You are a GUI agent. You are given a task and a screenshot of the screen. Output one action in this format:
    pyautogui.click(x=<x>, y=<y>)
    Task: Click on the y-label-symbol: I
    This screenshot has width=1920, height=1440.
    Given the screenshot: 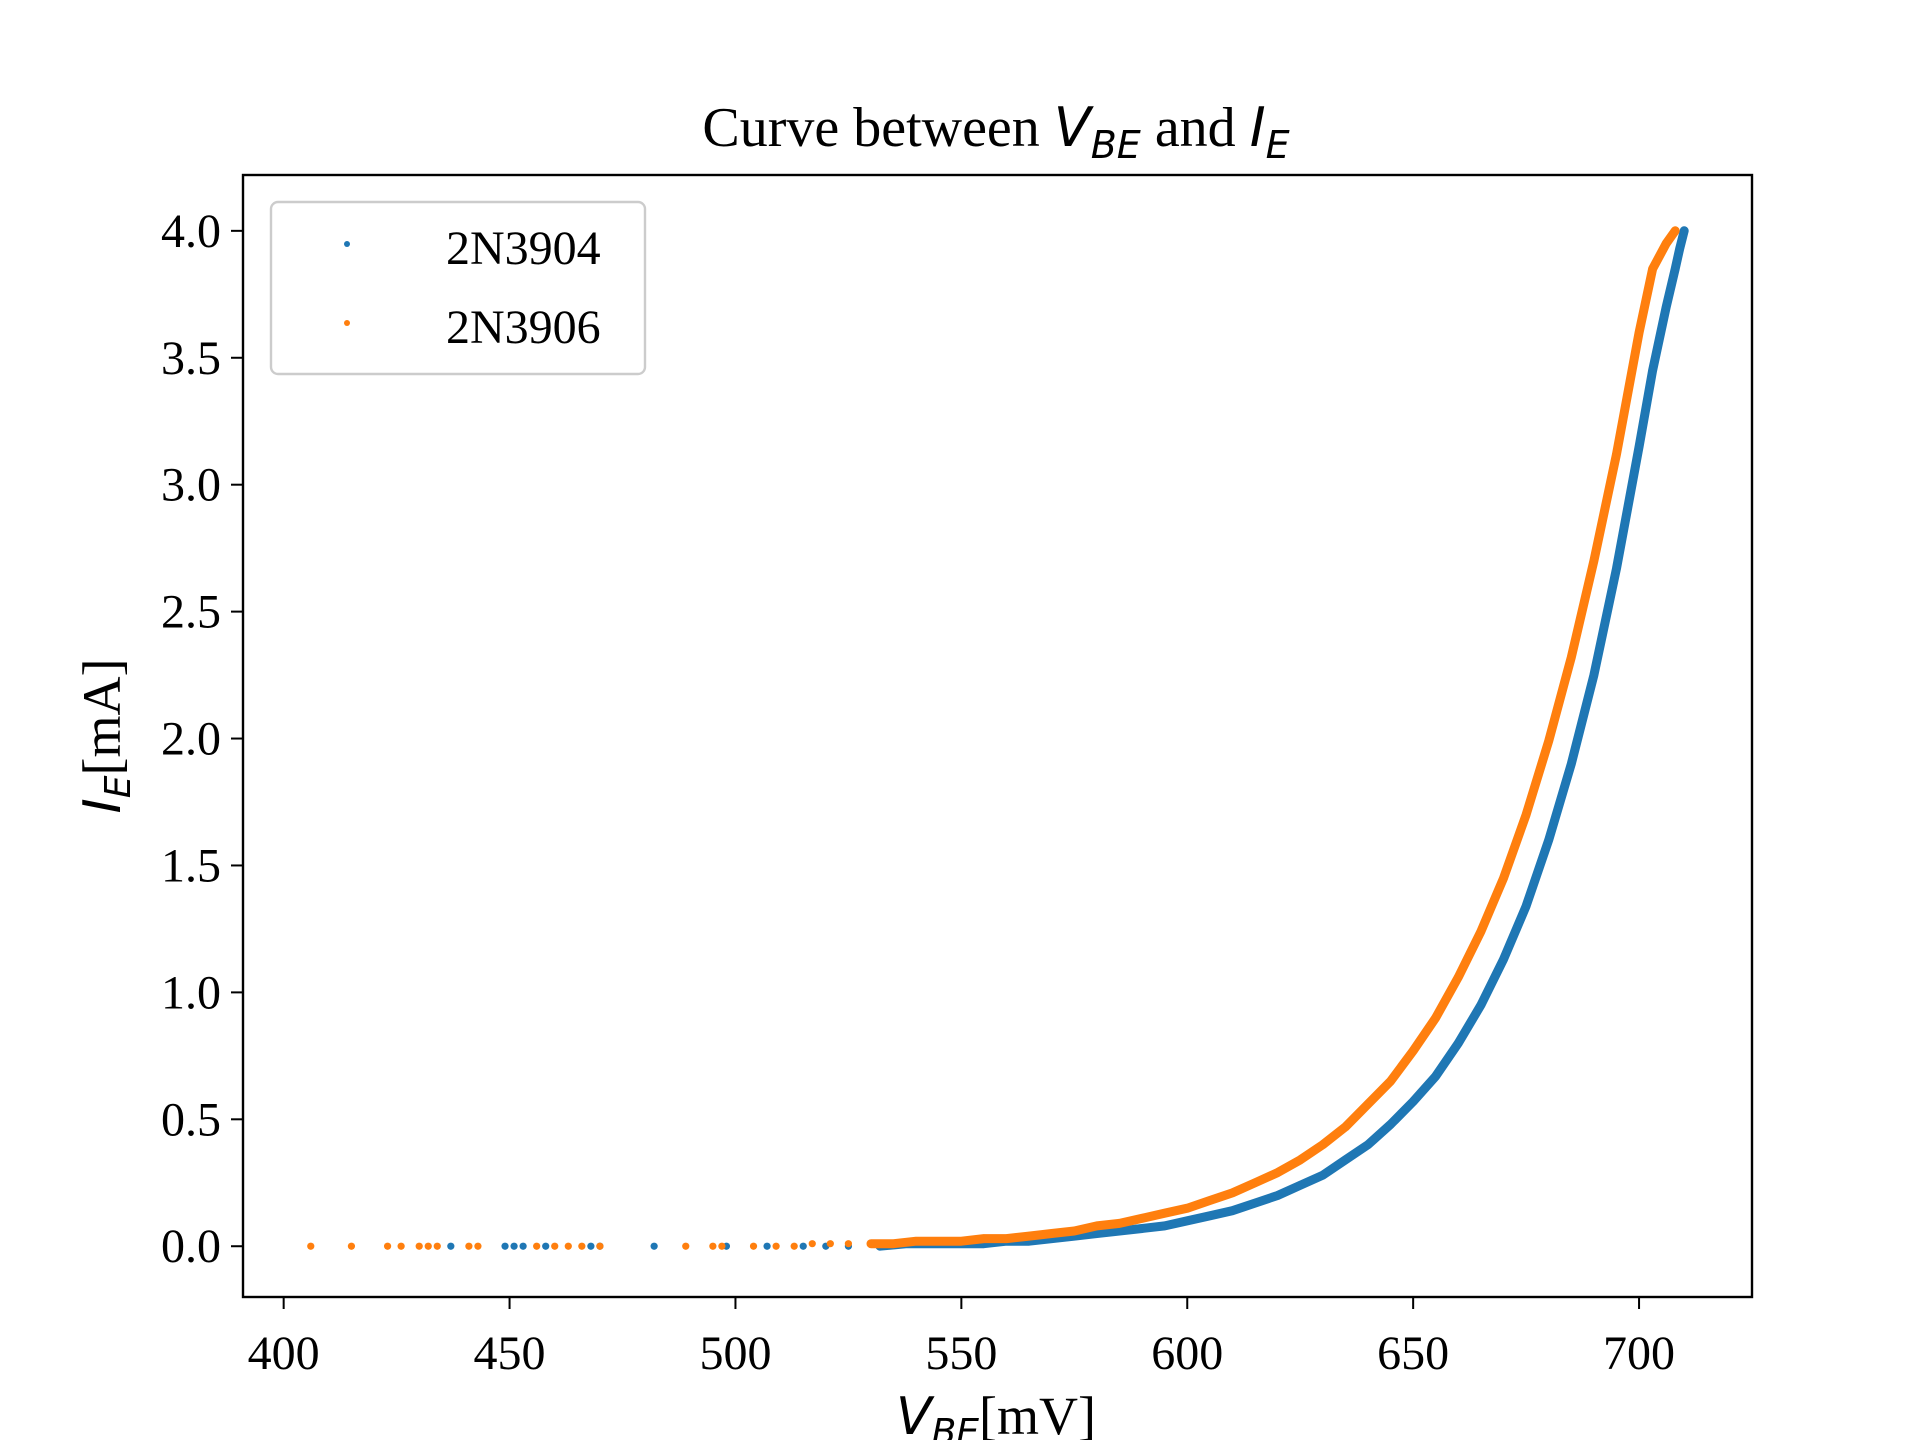 What is the action you would take?
    pyautogui.click(x=103, y=805)
    